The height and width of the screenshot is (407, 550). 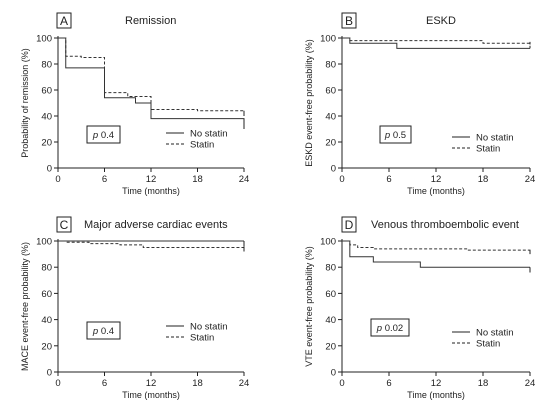 I want to click on chart-title: Major adverse cardiac events, so click(x=156, y=225).